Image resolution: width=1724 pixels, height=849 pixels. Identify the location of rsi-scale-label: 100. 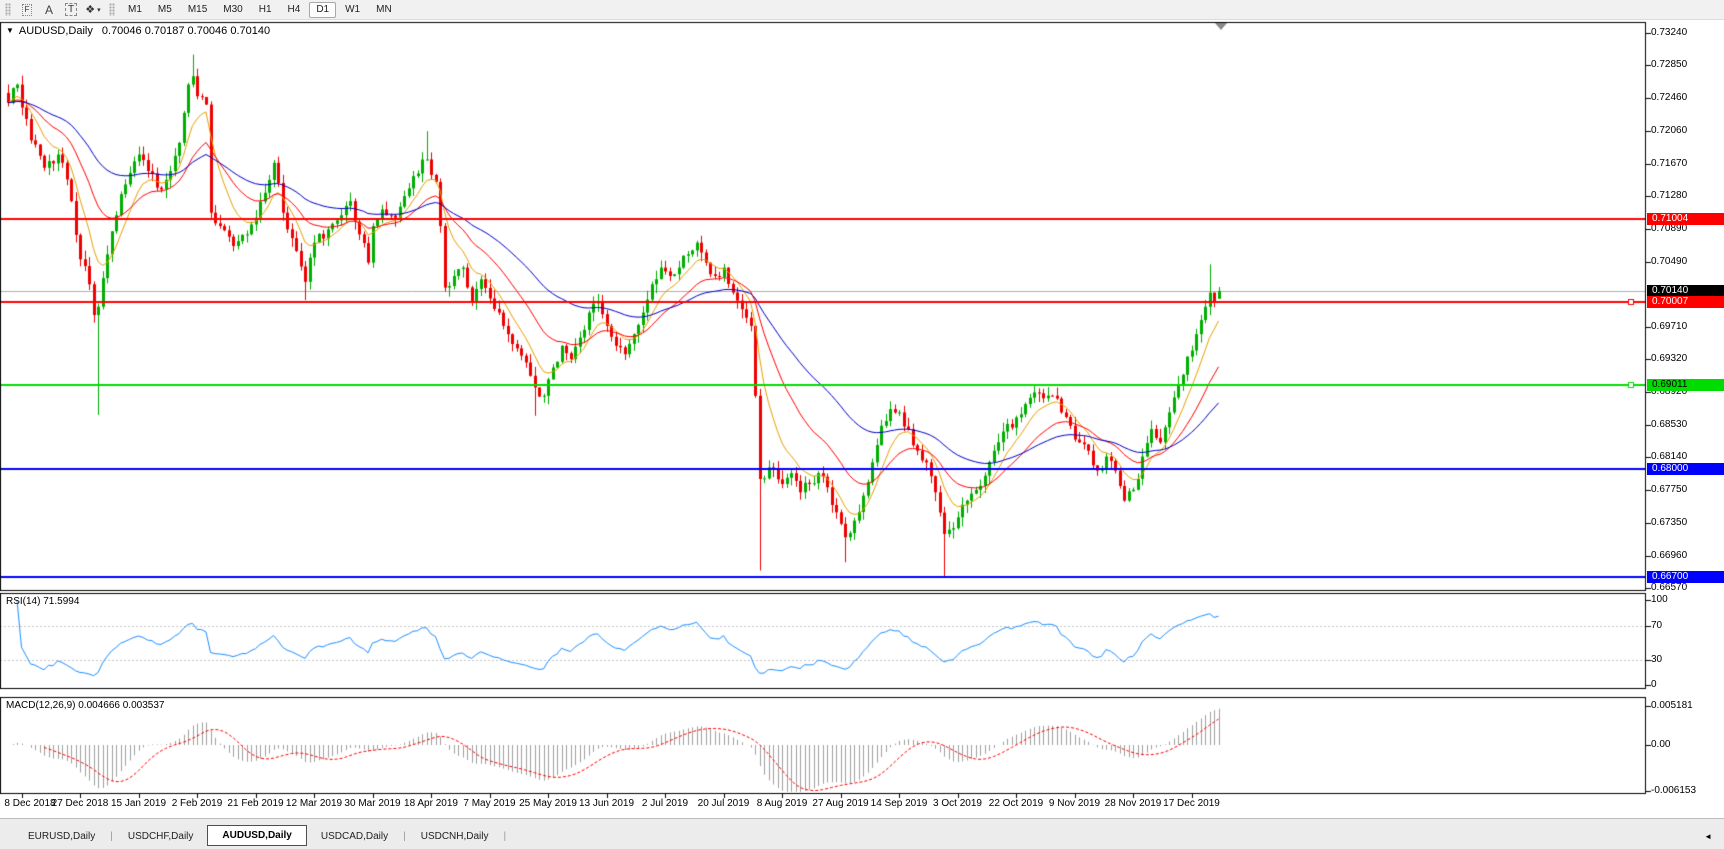
(1659, 599).